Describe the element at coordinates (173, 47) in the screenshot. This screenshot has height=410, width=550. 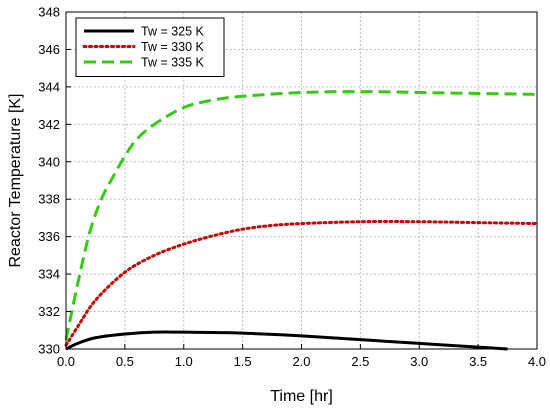
I see `legend-label-2: Tw = 330 K` at that location.